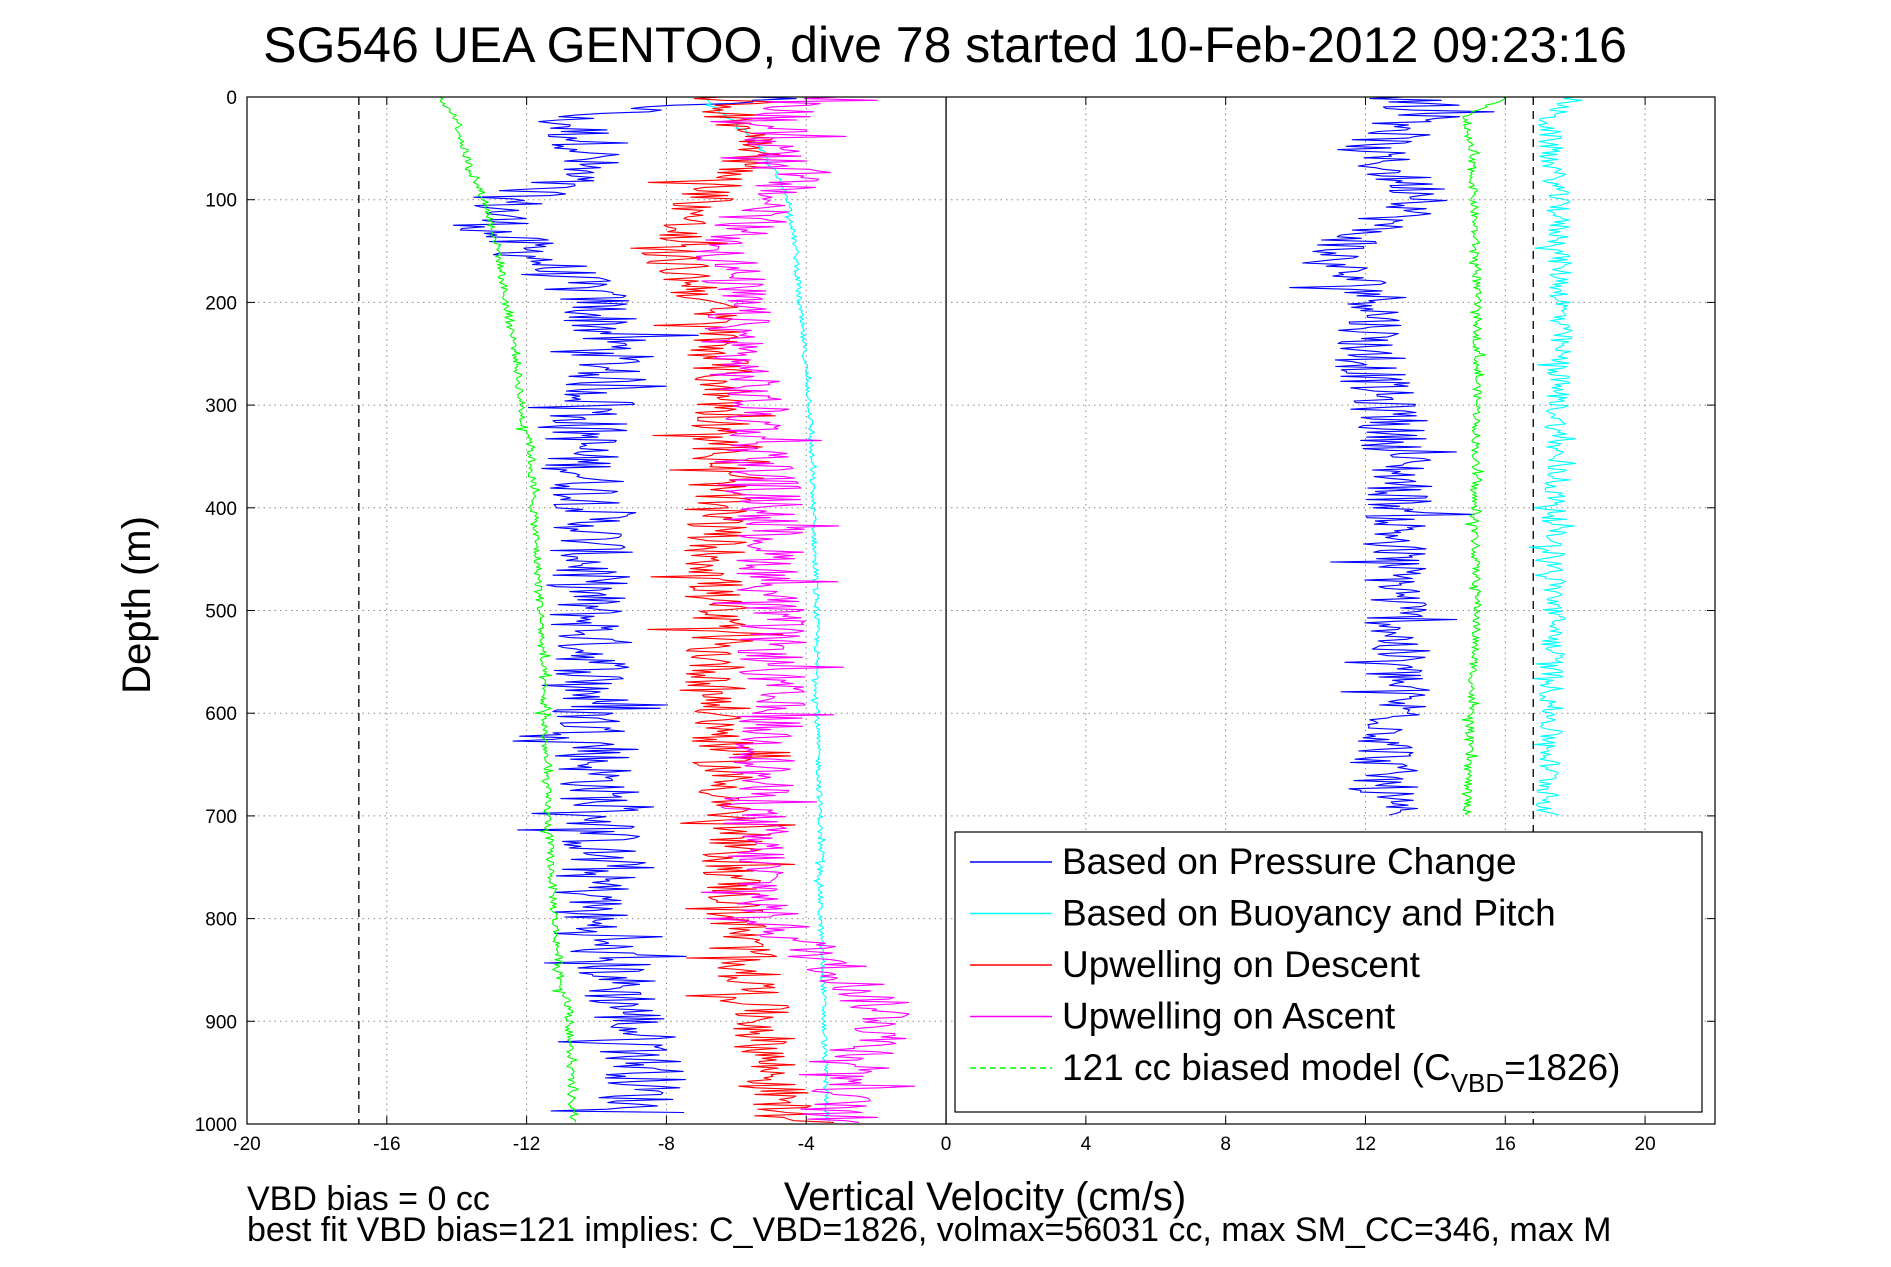 The width and height of the screenshot is (1891, 1267). What do you see at coordinates (216, 1125) in the screenshot?
I see `y-tick-label: 1000` at bounding box center [216, 1125].